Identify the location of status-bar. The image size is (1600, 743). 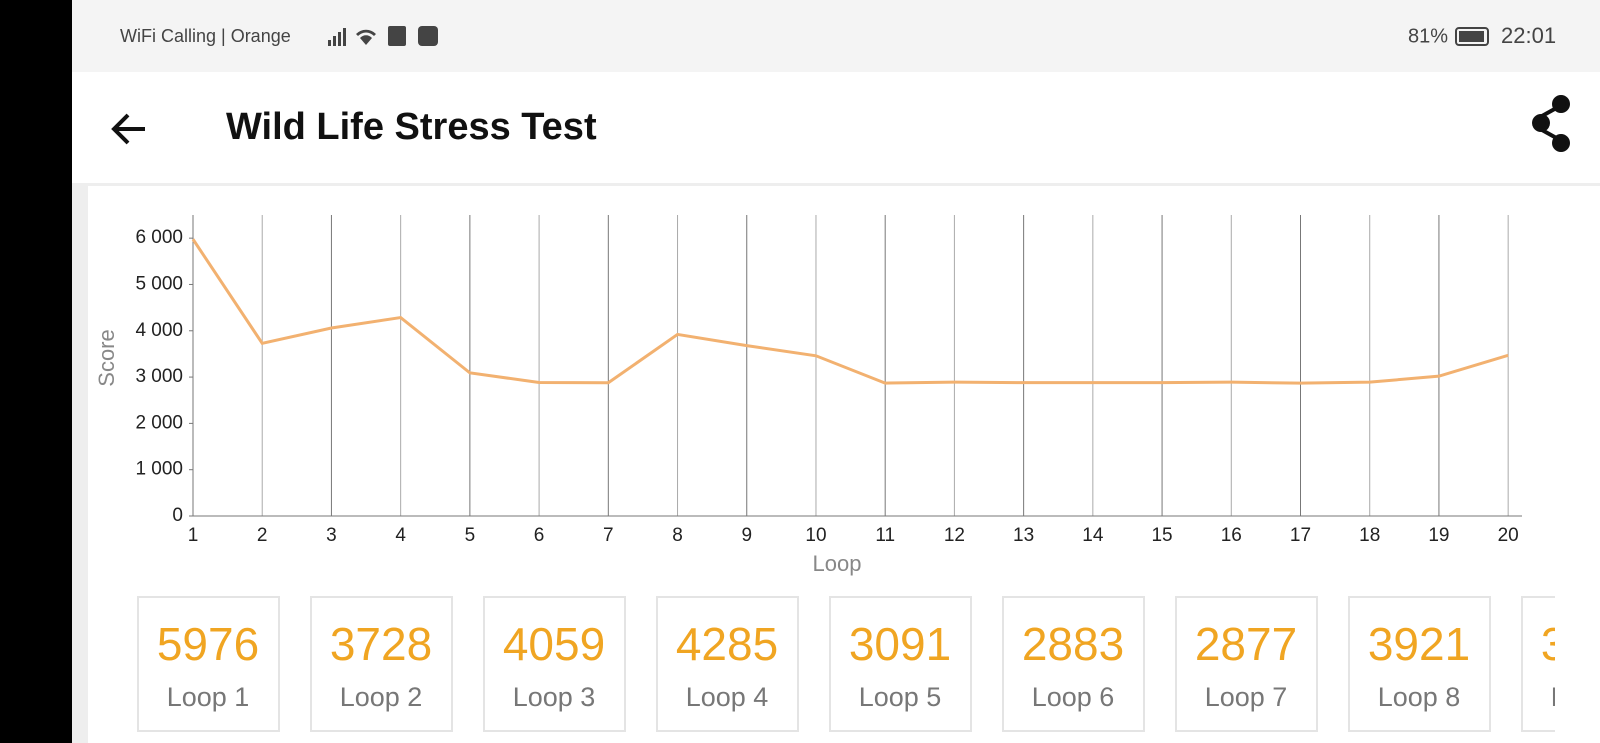
(836, 36).